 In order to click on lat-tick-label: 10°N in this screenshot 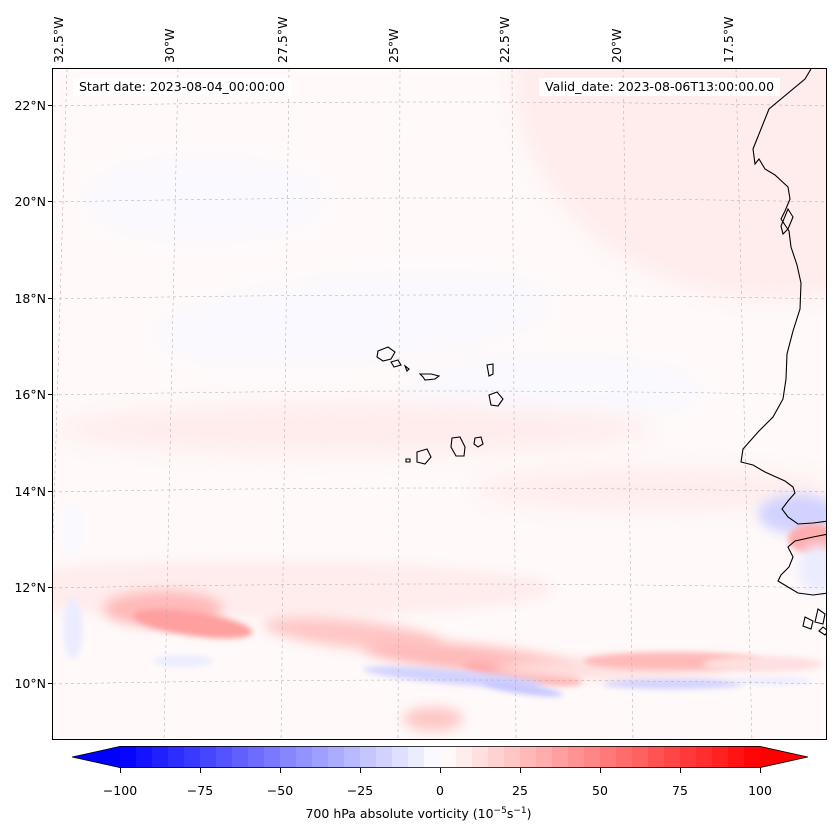, I will do `click(30, 683)`.